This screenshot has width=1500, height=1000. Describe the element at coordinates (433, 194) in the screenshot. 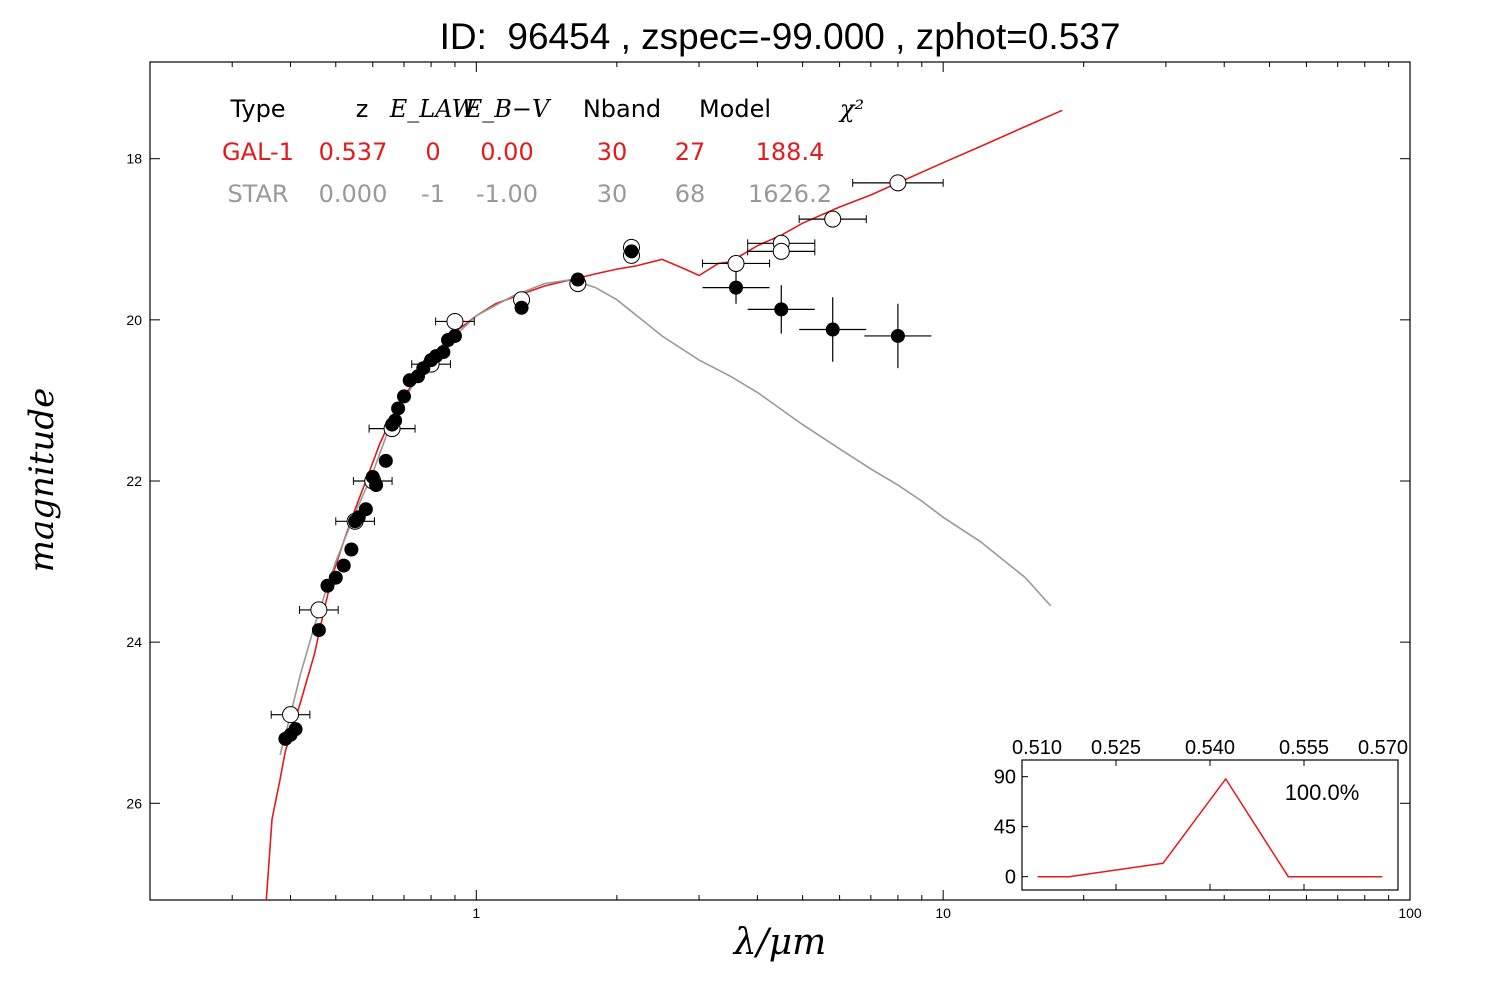

I see `table-cell-elaw: -1` at that location.